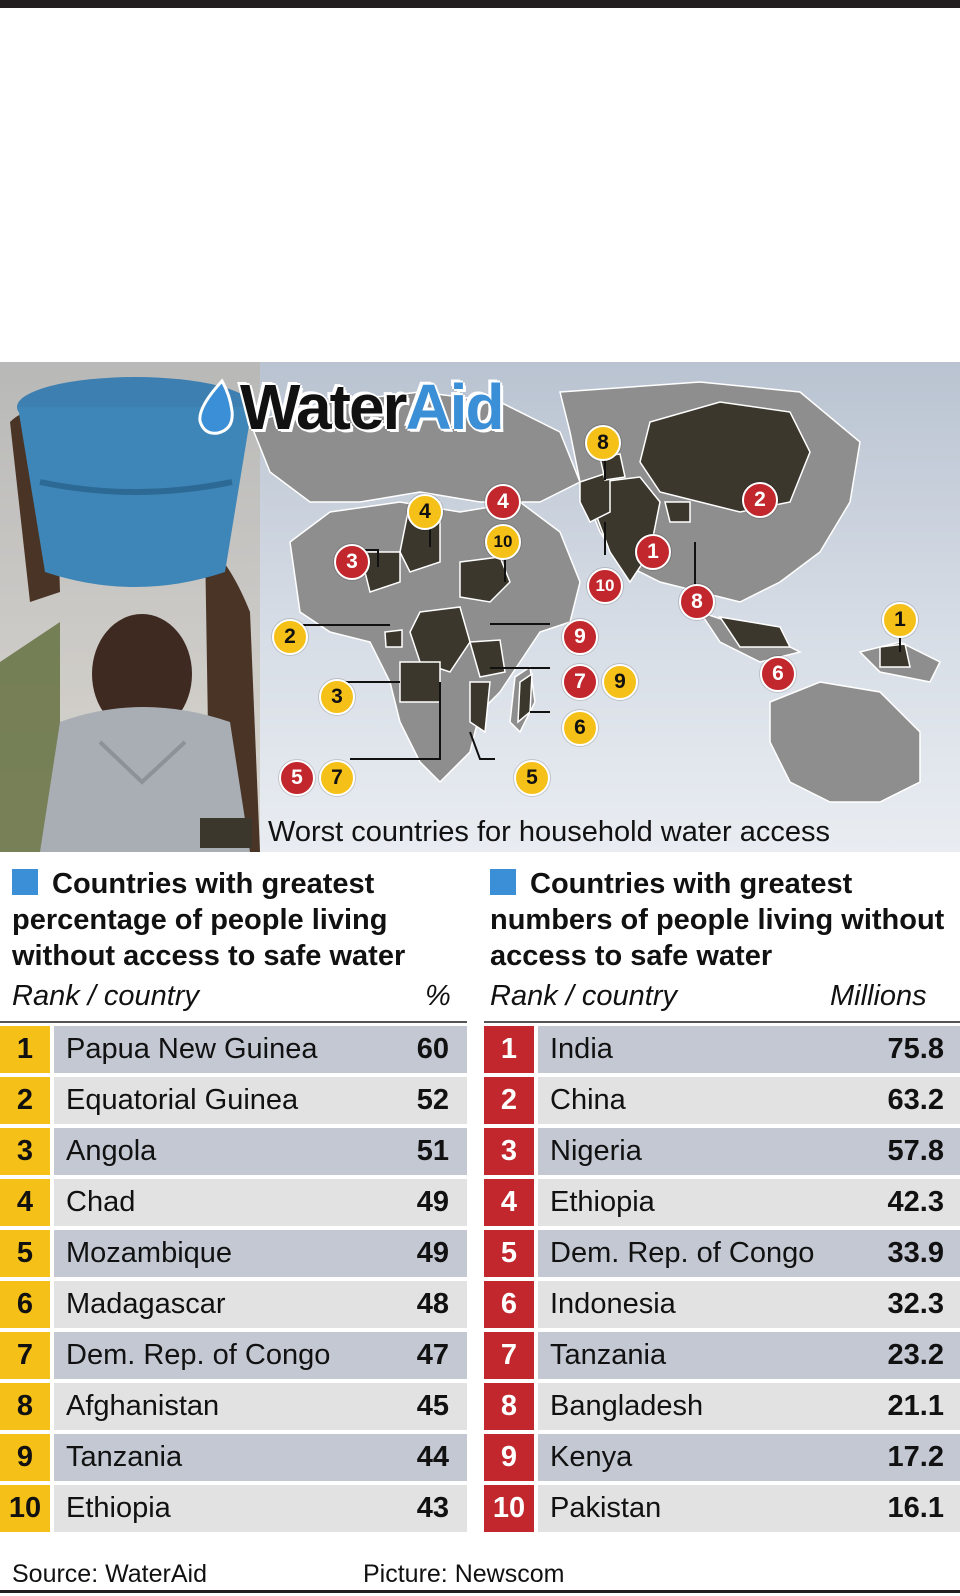 The width and height of the screenshot is (960, 1596). Describe the element at coordinates (480, 4) in the screenshot. I see `top-rule` at that location.